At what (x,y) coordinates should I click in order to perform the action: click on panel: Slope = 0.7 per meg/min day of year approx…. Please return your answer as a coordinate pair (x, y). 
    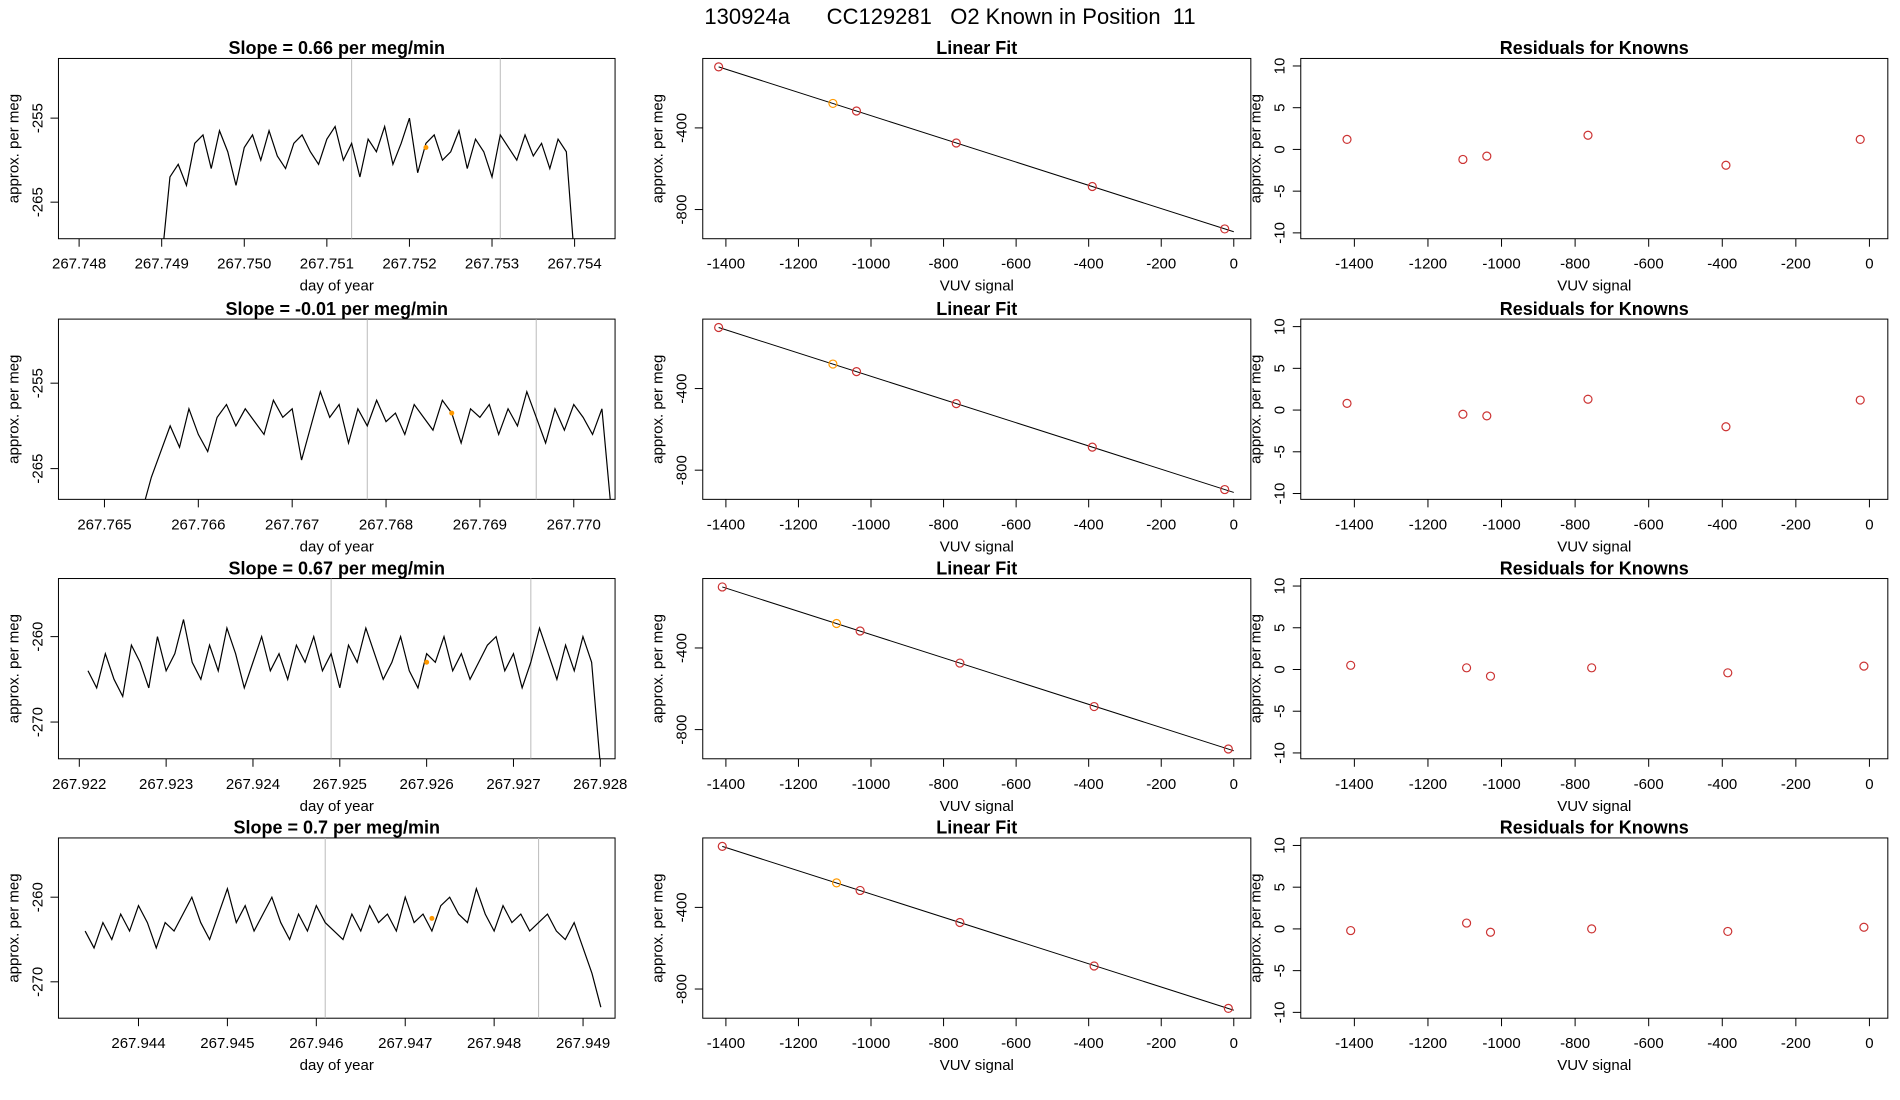
    Looking at the image, I should click on (310, 946).